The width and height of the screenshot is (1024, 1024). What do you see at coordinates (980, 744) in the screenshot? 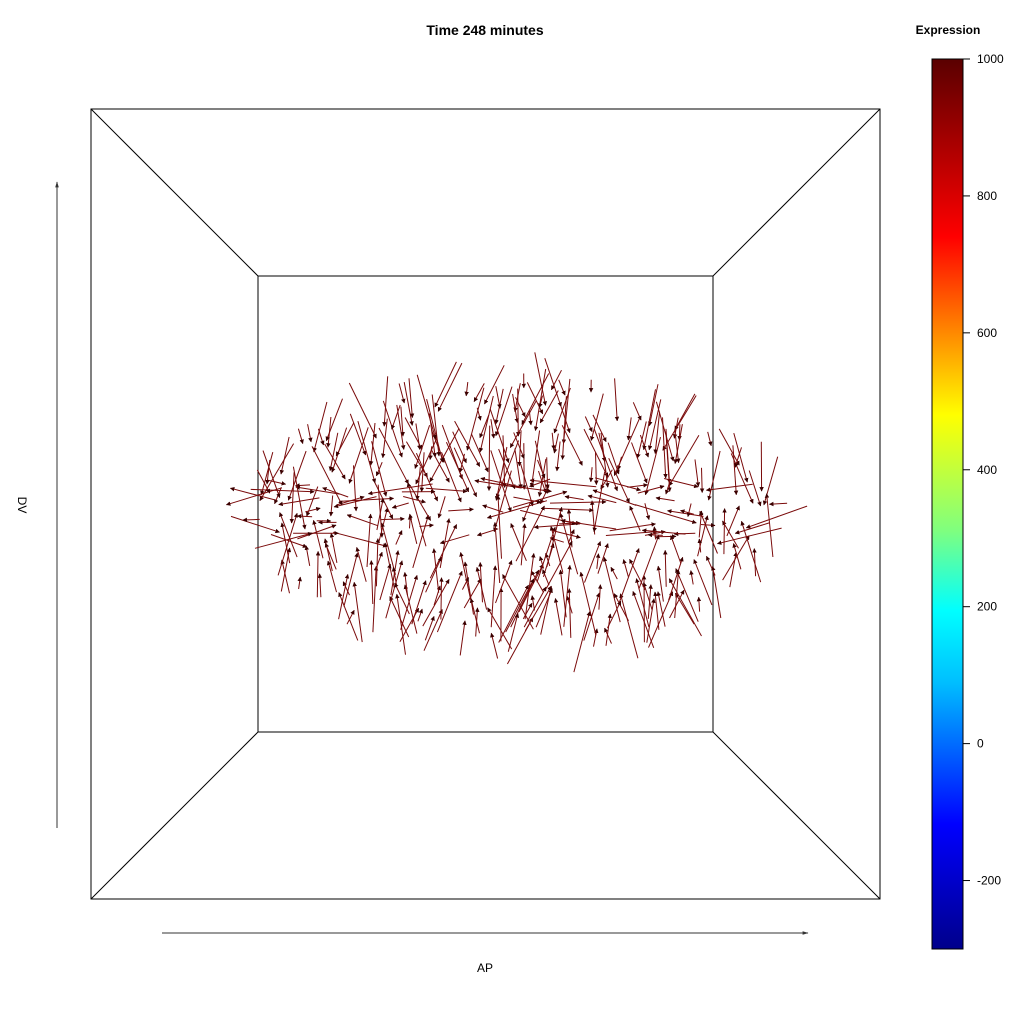
I see `colorbar-tick-label: 0` at bounding box center [980, 744].